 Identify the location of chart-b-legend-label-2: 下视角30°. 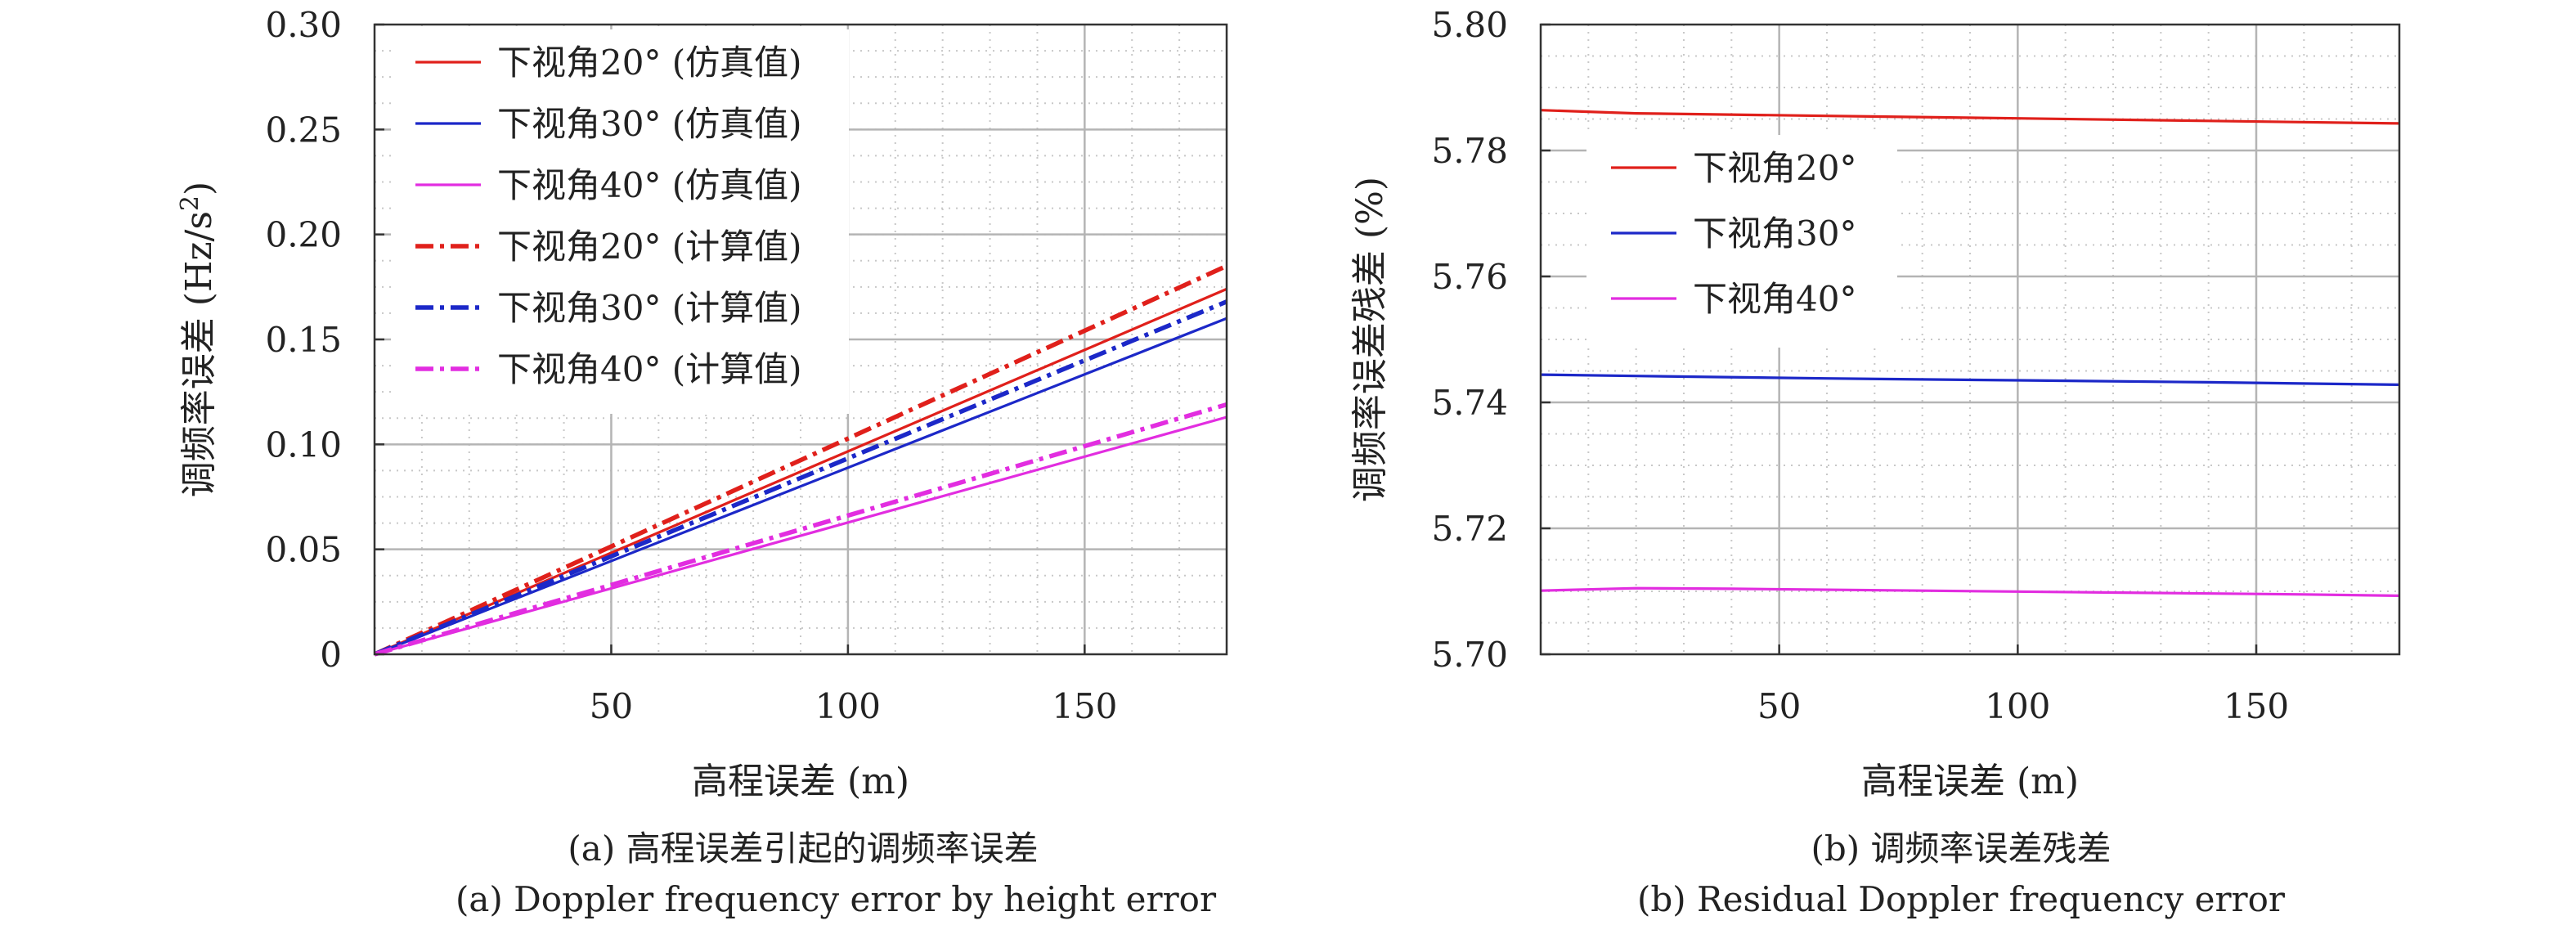
(1775, 234).